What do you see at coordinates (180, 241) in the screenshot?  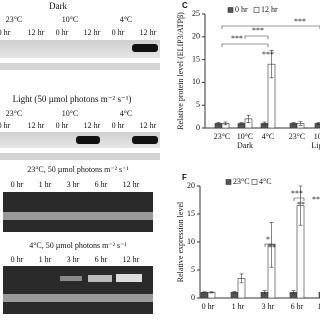 I see `y-axis-label: Relative expression level` at bounding box center [180, 241].